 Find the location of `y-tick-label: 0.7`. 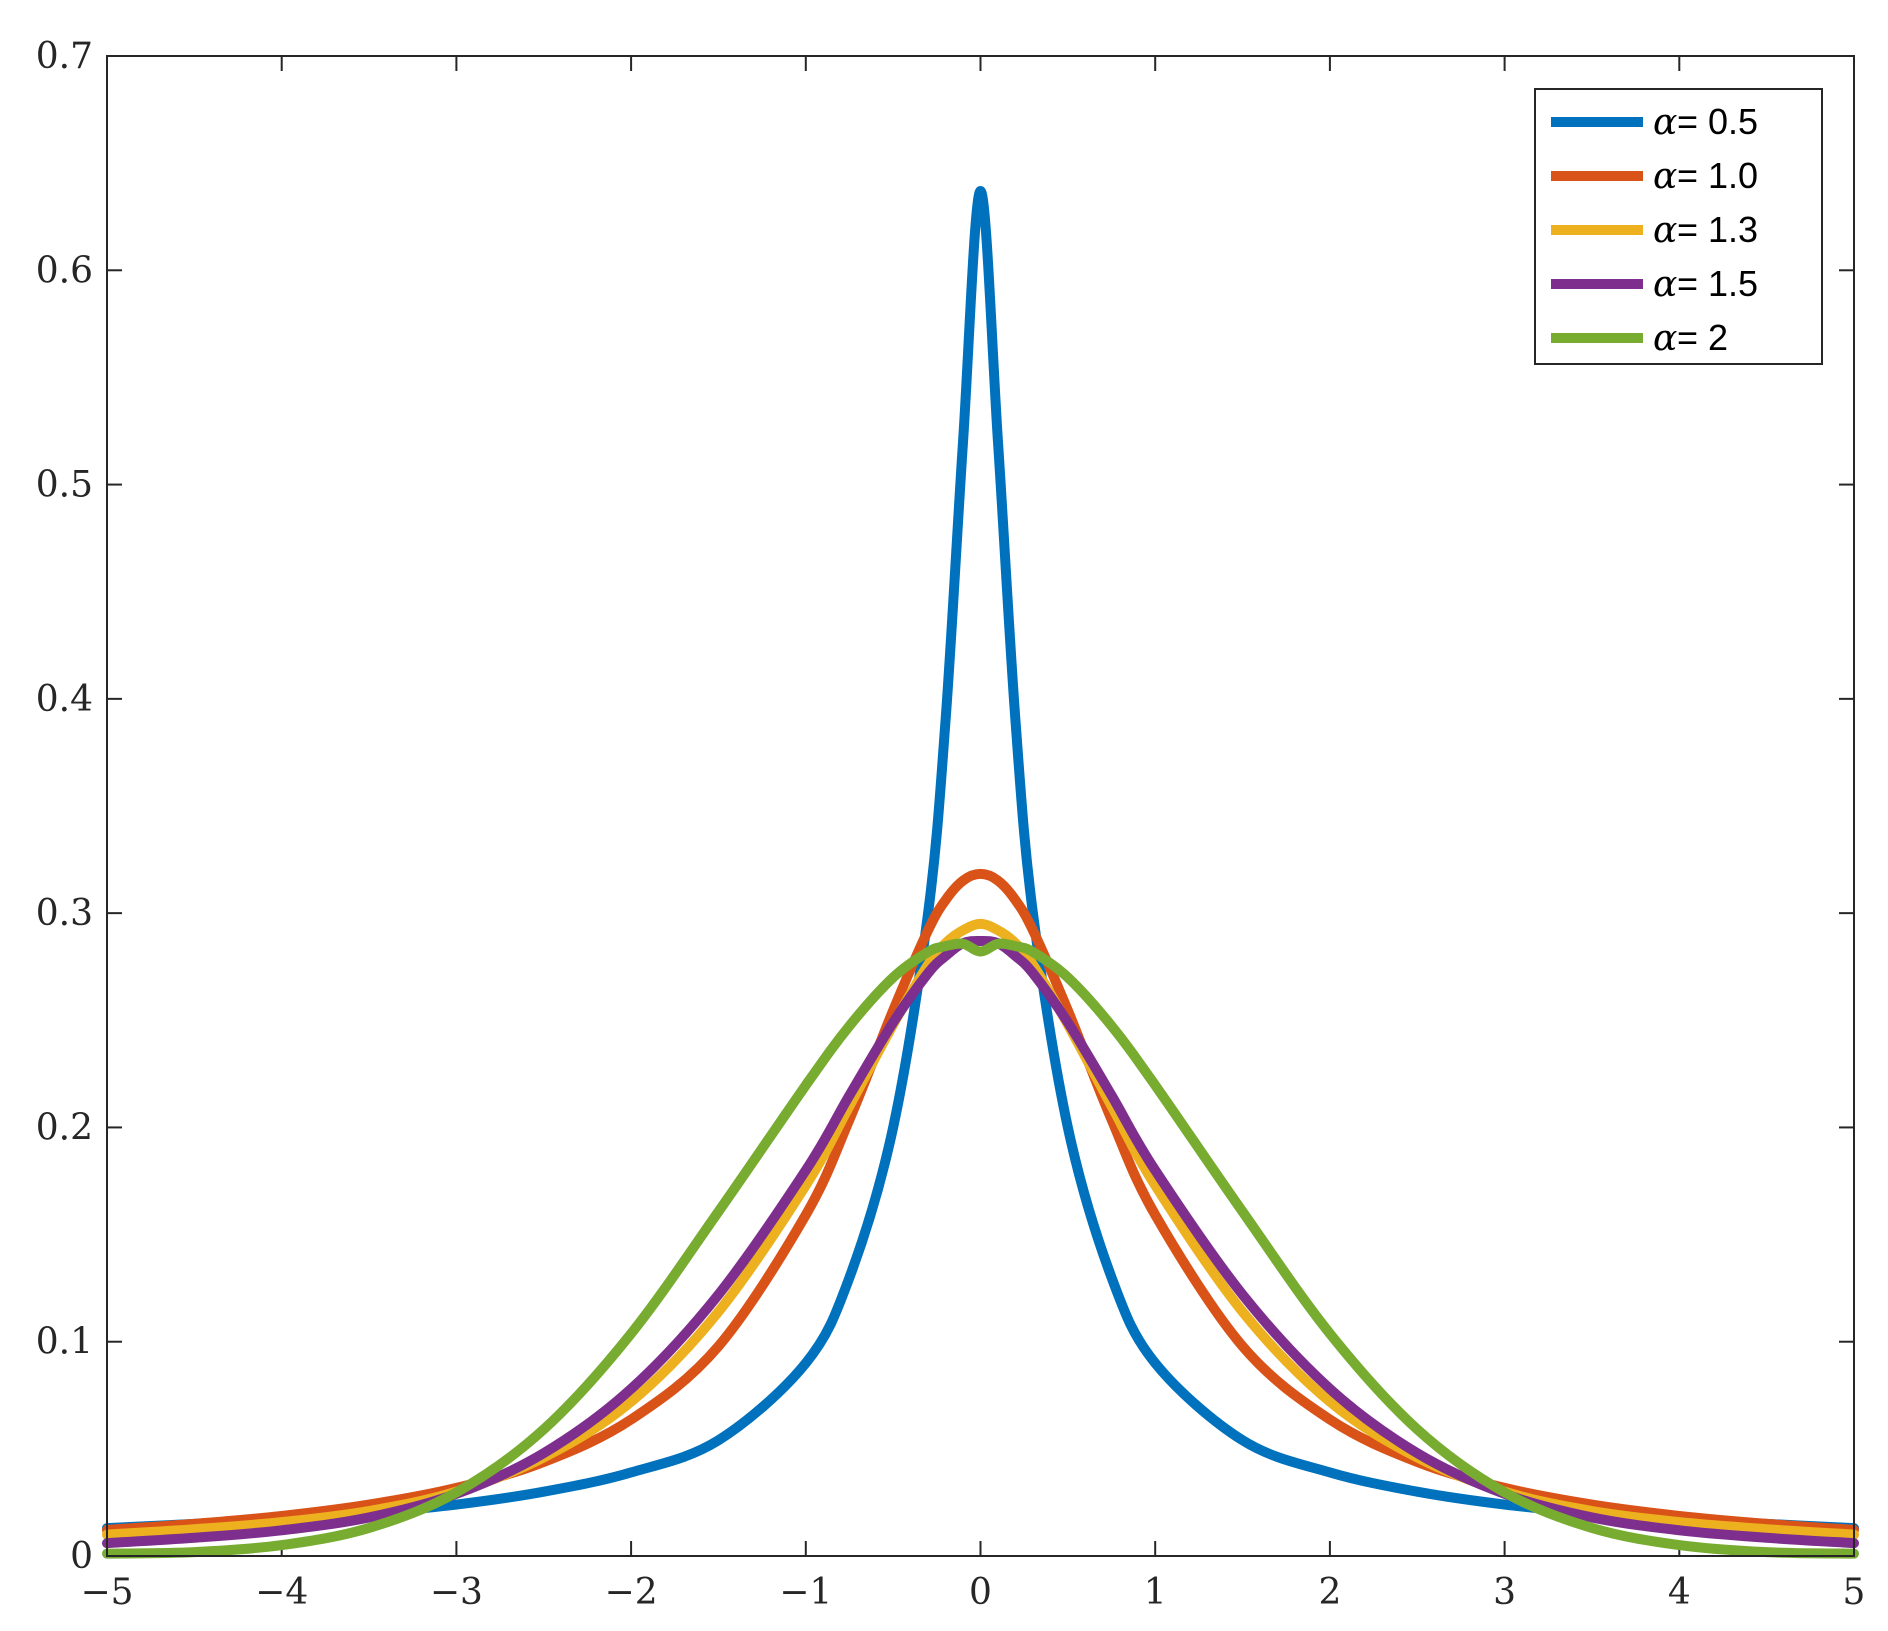

y-tick-label: 0.7 is located at coordinates (64, 56).